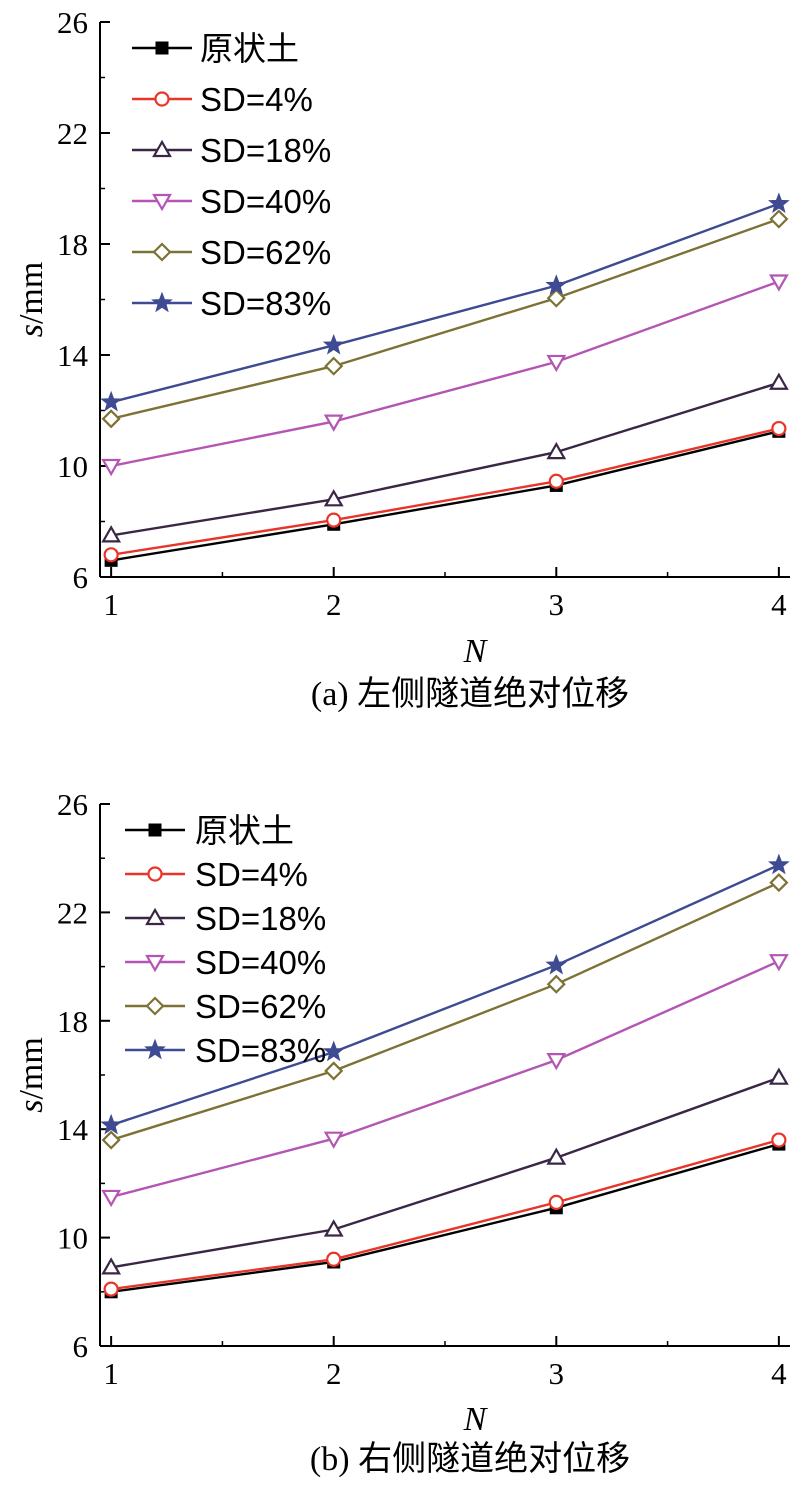  Describe the element at coordinates (72, 466) in the screenshot. I see `y-tick-label: 10` at that location.